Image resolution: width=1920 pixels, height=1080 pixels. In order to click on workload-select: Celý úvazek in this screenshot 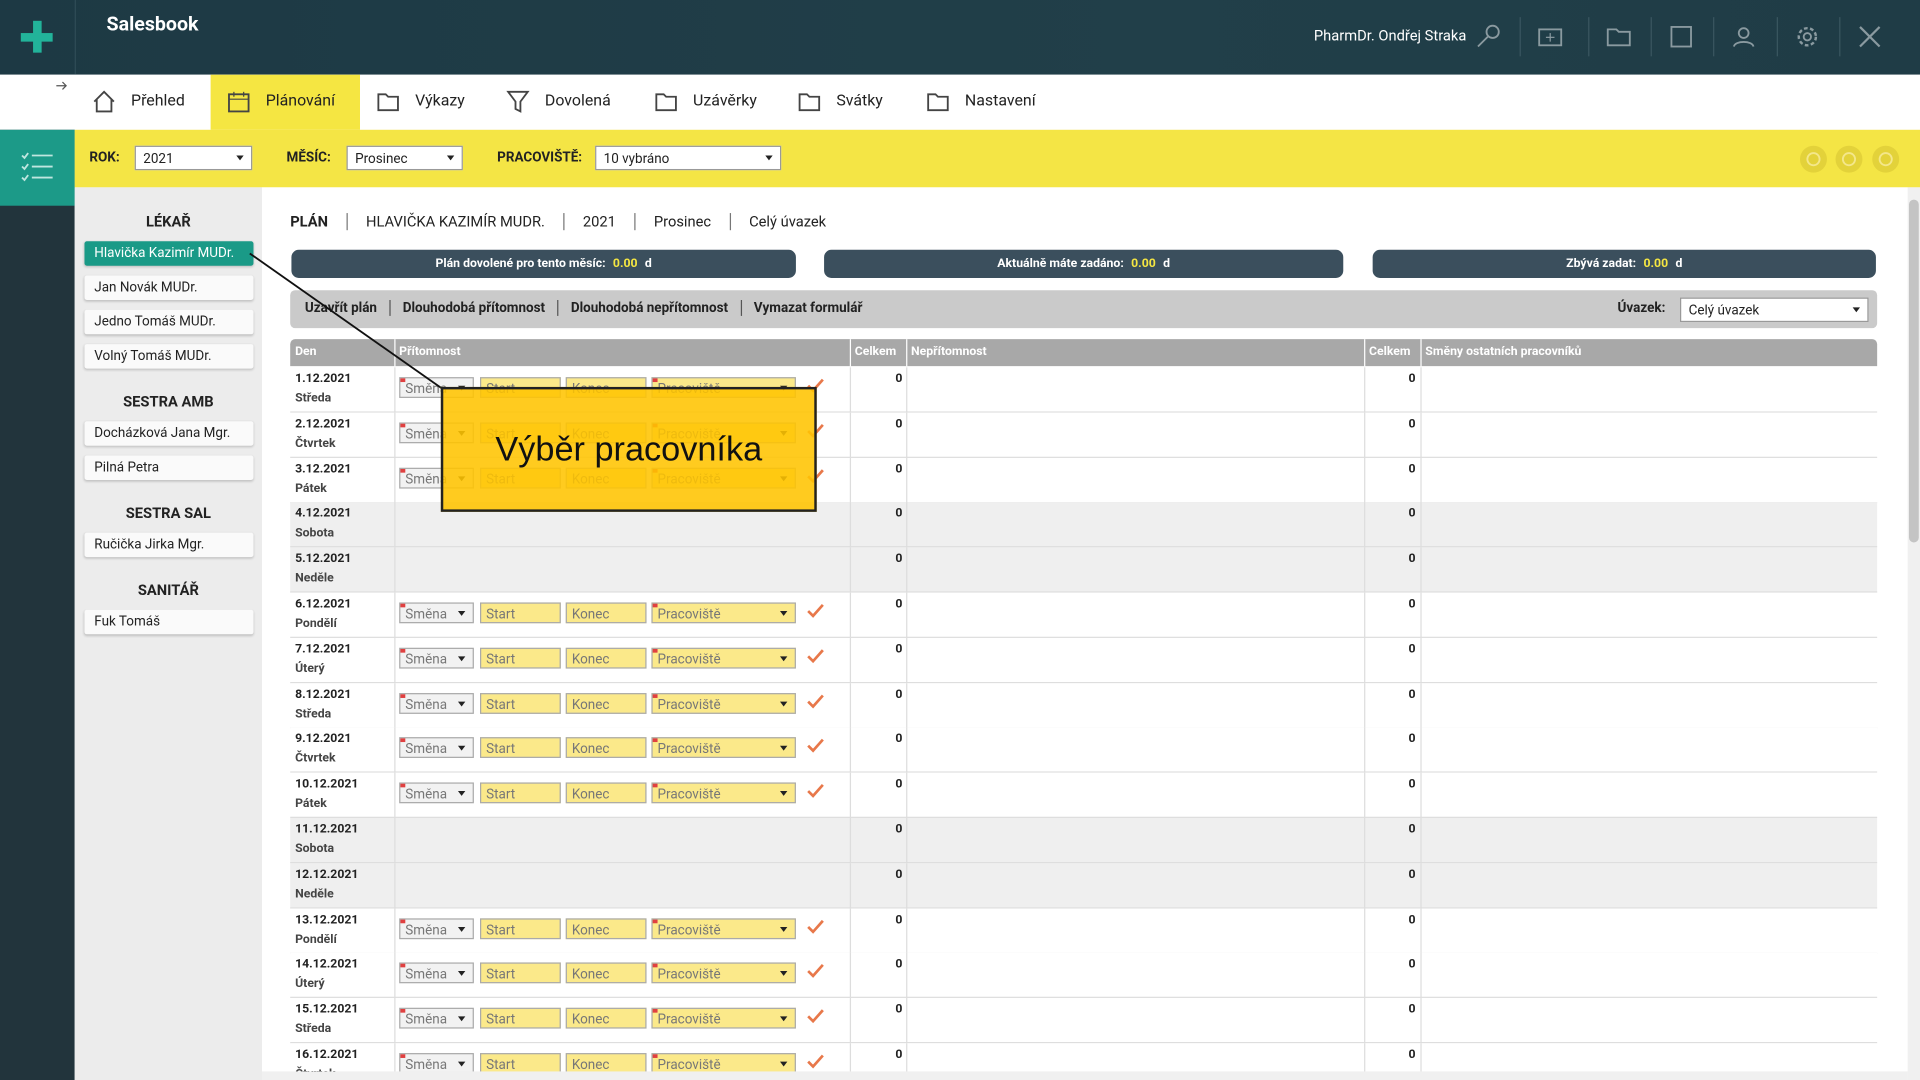, I will do `click(1774, 310)`.